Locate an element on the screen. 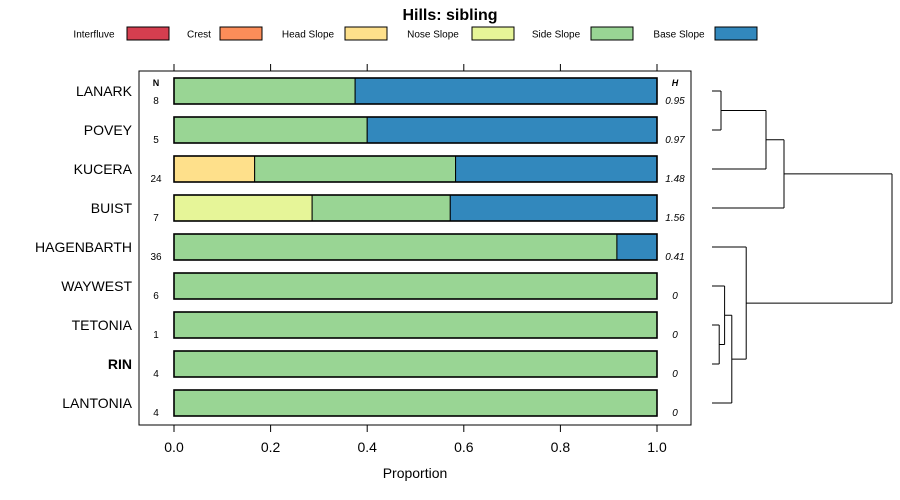  x-axis-label: Proportion is located at coordinates (415, 473).